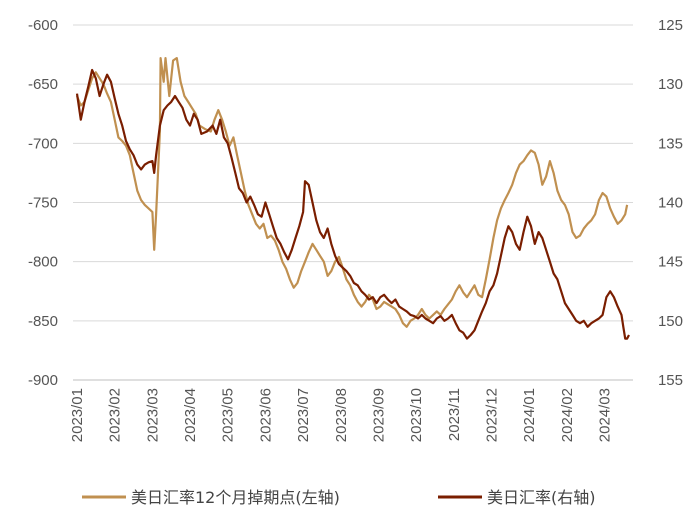 This screenshot has width=700, height=532. I want to click on y-right-tick-label: 150, so click(670, 321).